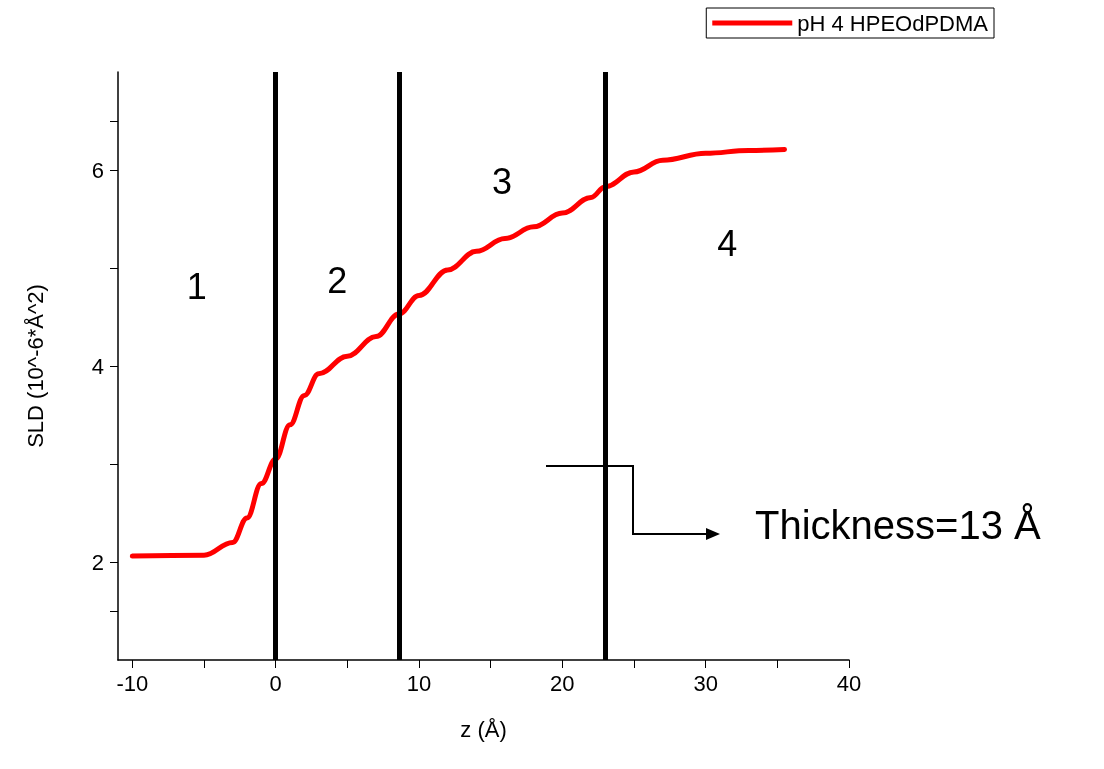 This screenshot has width=1104, height=769. I want to click on y-tick-label: 6, so click(97, 170).